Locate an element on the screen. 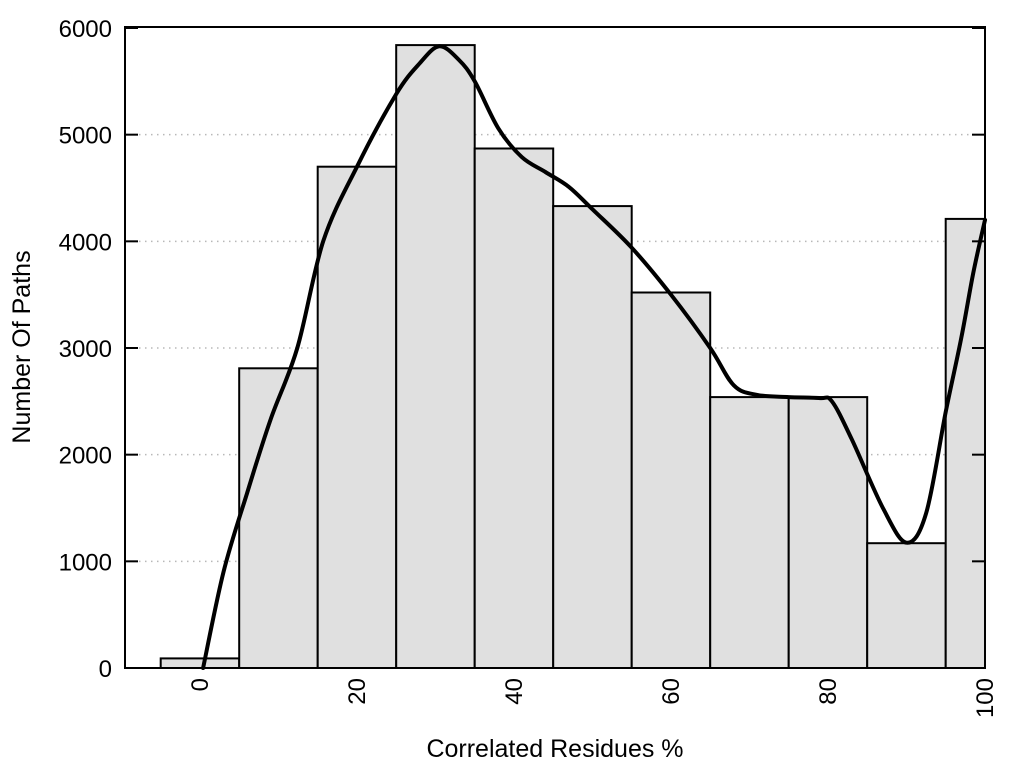 This screenshot has width=1024, height=768. x-tick-label-40: 40 is located at coordinates (514, 691).